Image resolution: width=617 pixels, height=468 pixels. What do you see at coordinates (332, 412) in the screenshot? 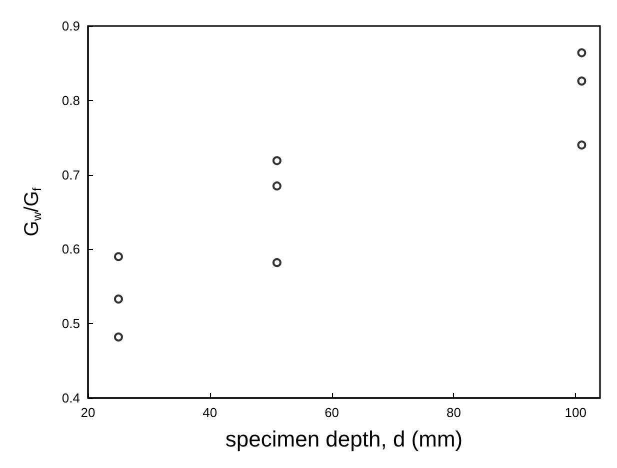
I see `x-tick-label: 60` at bounding box center [332, 412].